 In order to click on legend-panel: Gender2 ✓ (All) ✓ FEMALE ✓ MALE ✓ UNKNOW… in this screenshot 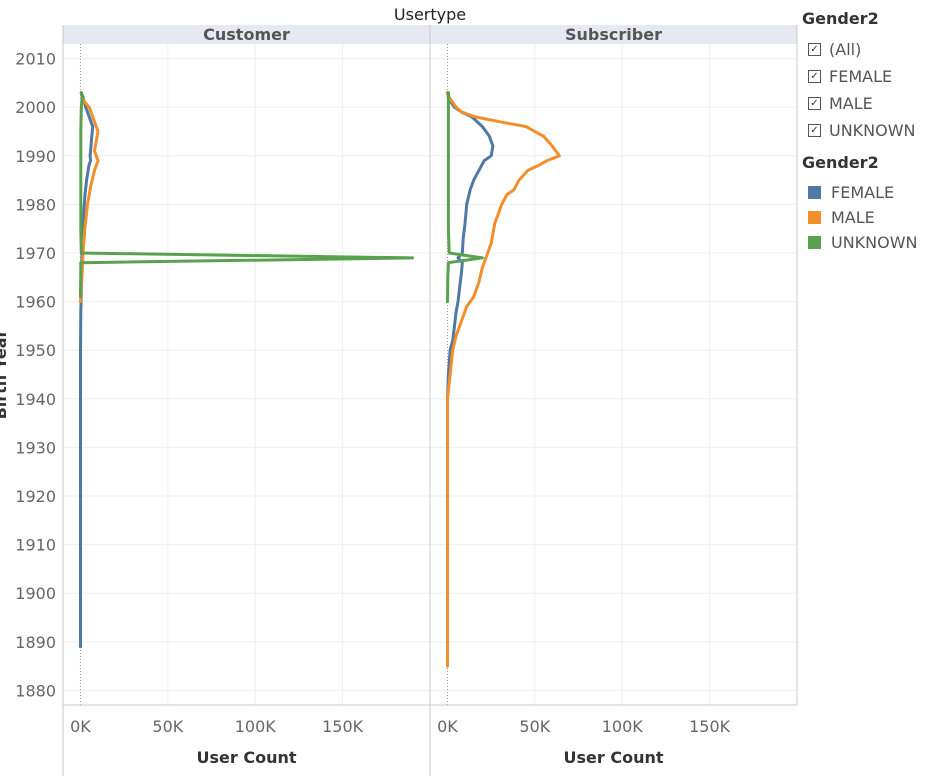, I will do `click(875, 131)`.